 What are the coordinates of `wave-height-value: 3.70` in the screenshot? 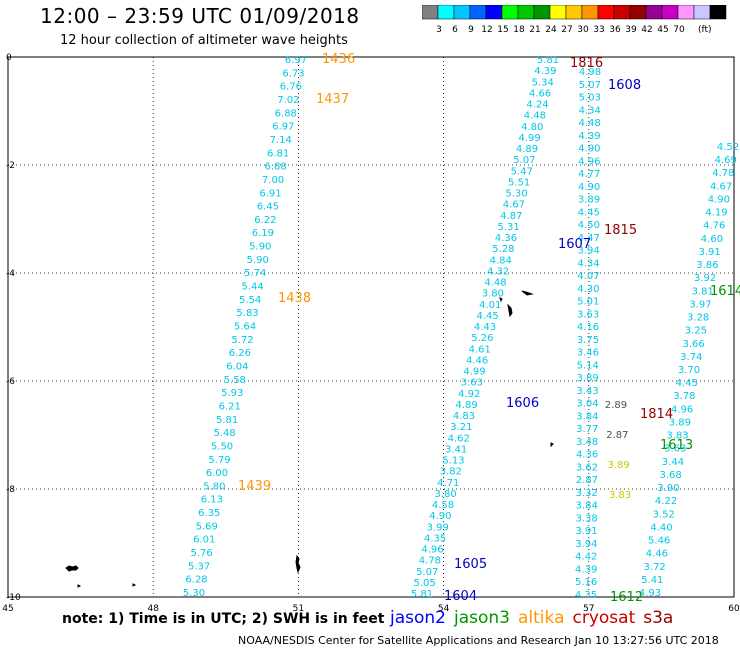 It's located at (689, 370).